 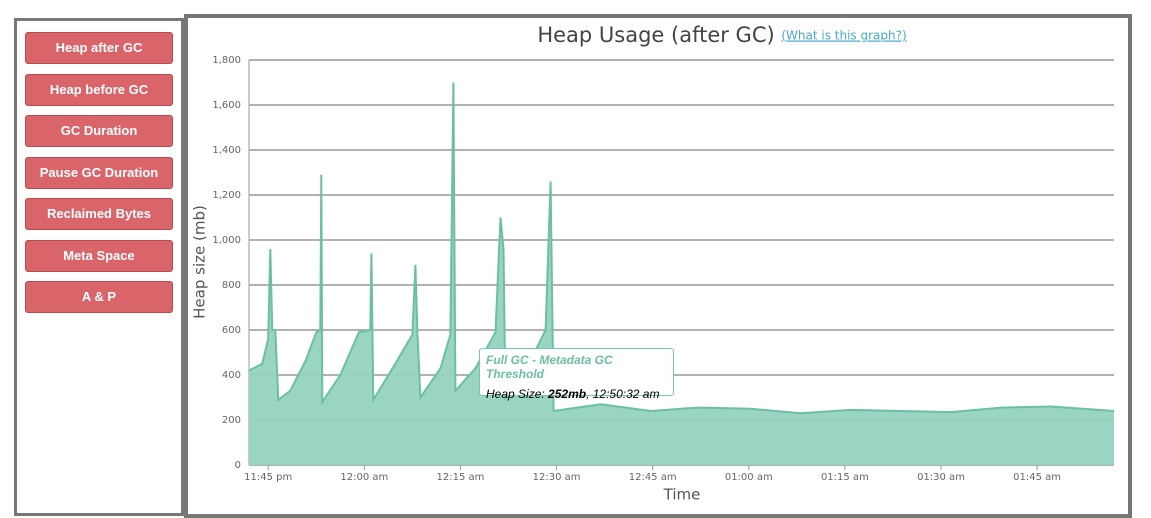 I want to click on x-tick-label: 01:00 am, so click(x=749, y=477).